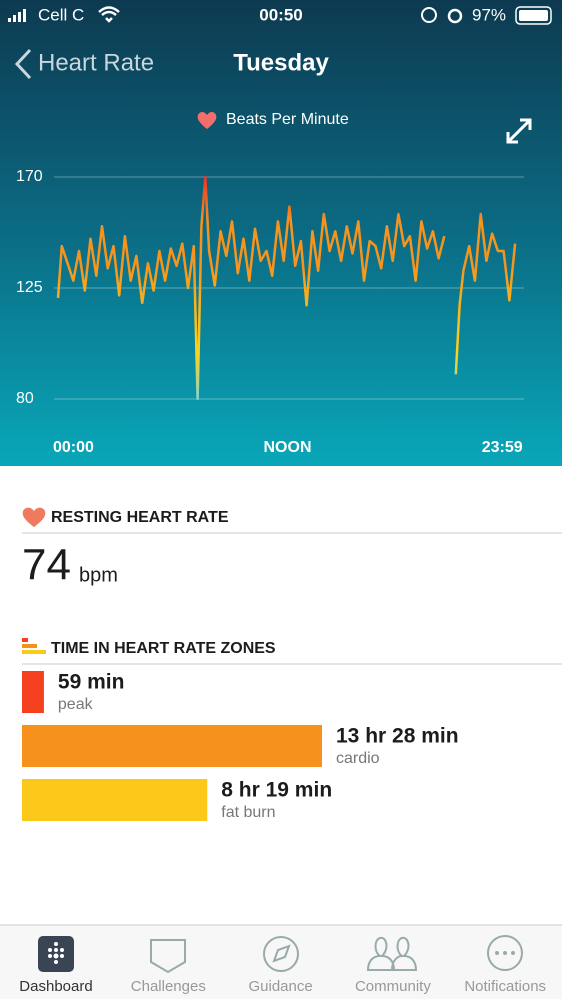  I want to click on tab-label: Dashboard, so click(55, 986).